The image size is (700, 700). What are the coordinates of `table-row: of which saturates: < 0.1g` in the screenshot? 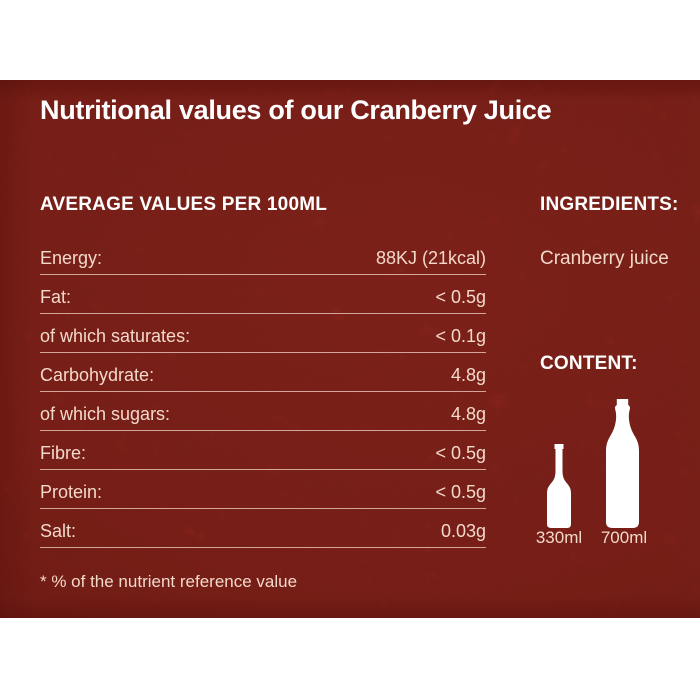 It's located at (263, 333).